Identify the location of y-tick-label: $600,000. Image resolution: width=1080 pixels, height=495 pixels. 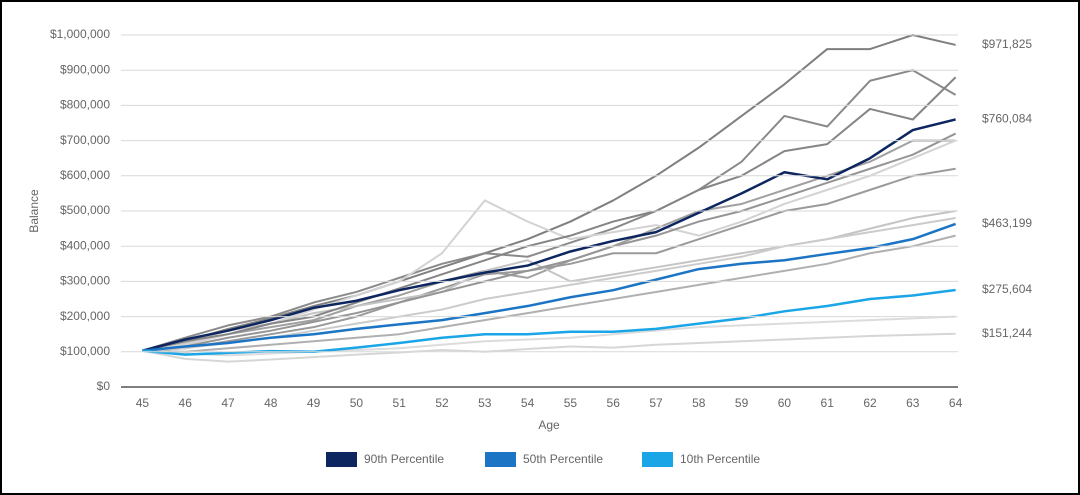
(85, 175).